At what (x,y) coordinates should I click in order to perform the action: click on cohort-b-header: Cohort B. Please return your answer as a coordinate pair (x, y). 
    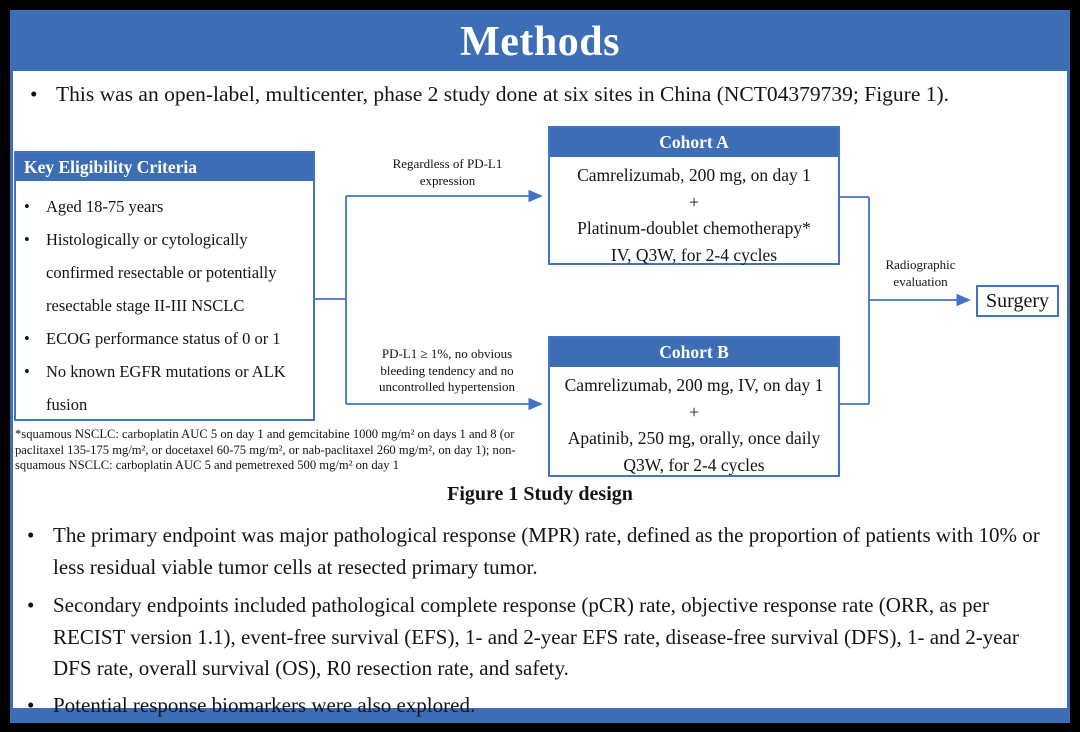
    Looking at the image, I should click on (694, 352).